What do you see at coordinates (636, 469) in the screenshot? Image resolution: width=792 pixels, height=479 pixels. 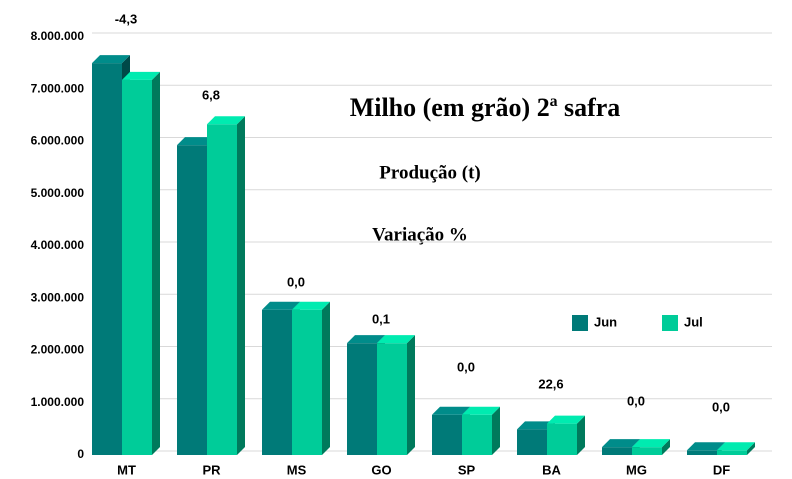 I see `x-tick-label: MG` at bounding box center [636, 469].